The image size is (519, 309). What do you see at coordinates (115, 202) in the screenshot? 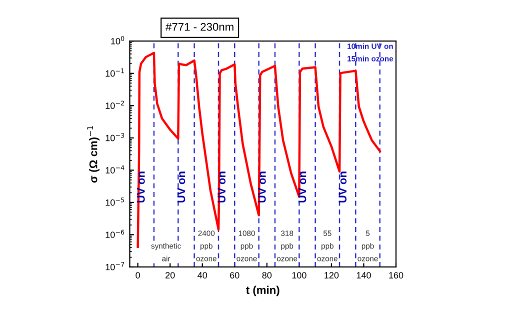
I see `y-tick-label: 10$^{−5}$` at bounding box center [115, 202].